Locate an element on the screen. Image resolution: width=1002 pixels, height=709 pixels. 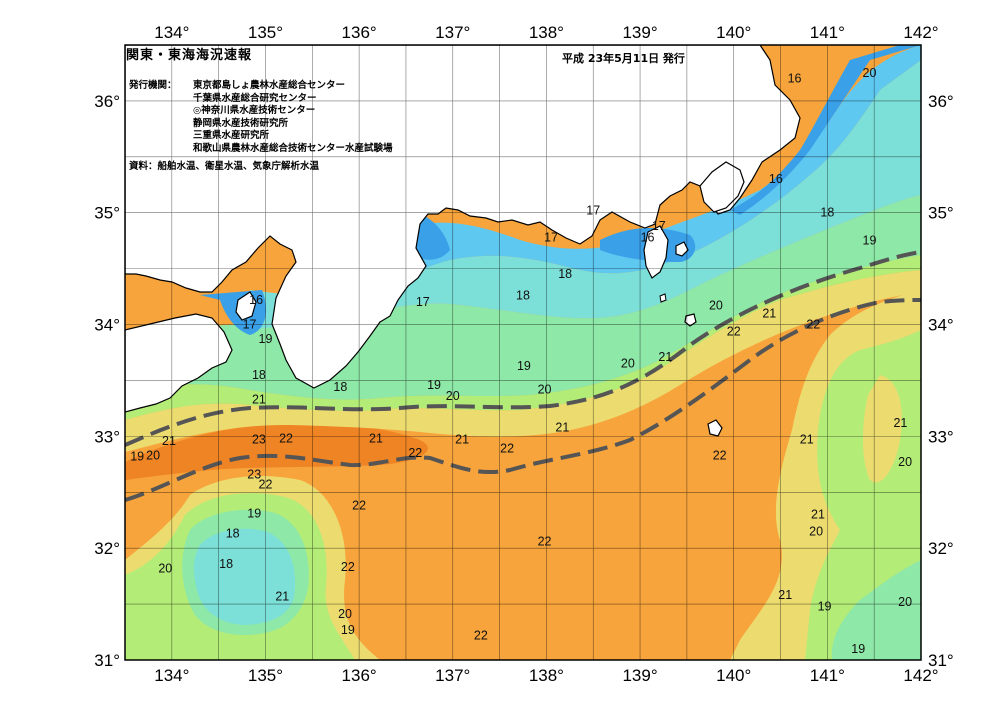
organization-item: 三重県水産研究所 is located at coordinates (231, 135).